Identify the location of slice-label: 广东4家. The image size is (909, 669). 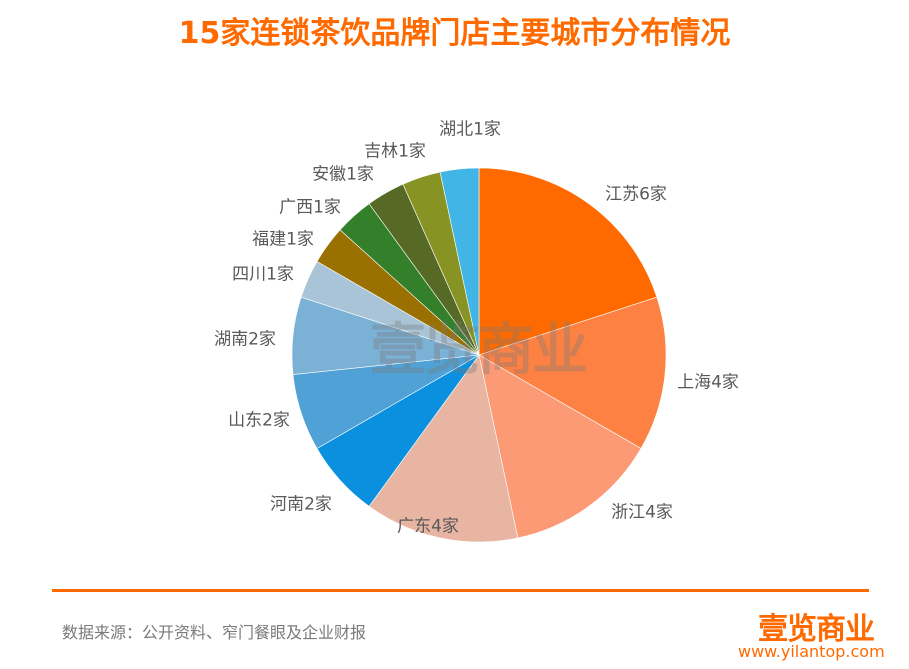
(428, 526).